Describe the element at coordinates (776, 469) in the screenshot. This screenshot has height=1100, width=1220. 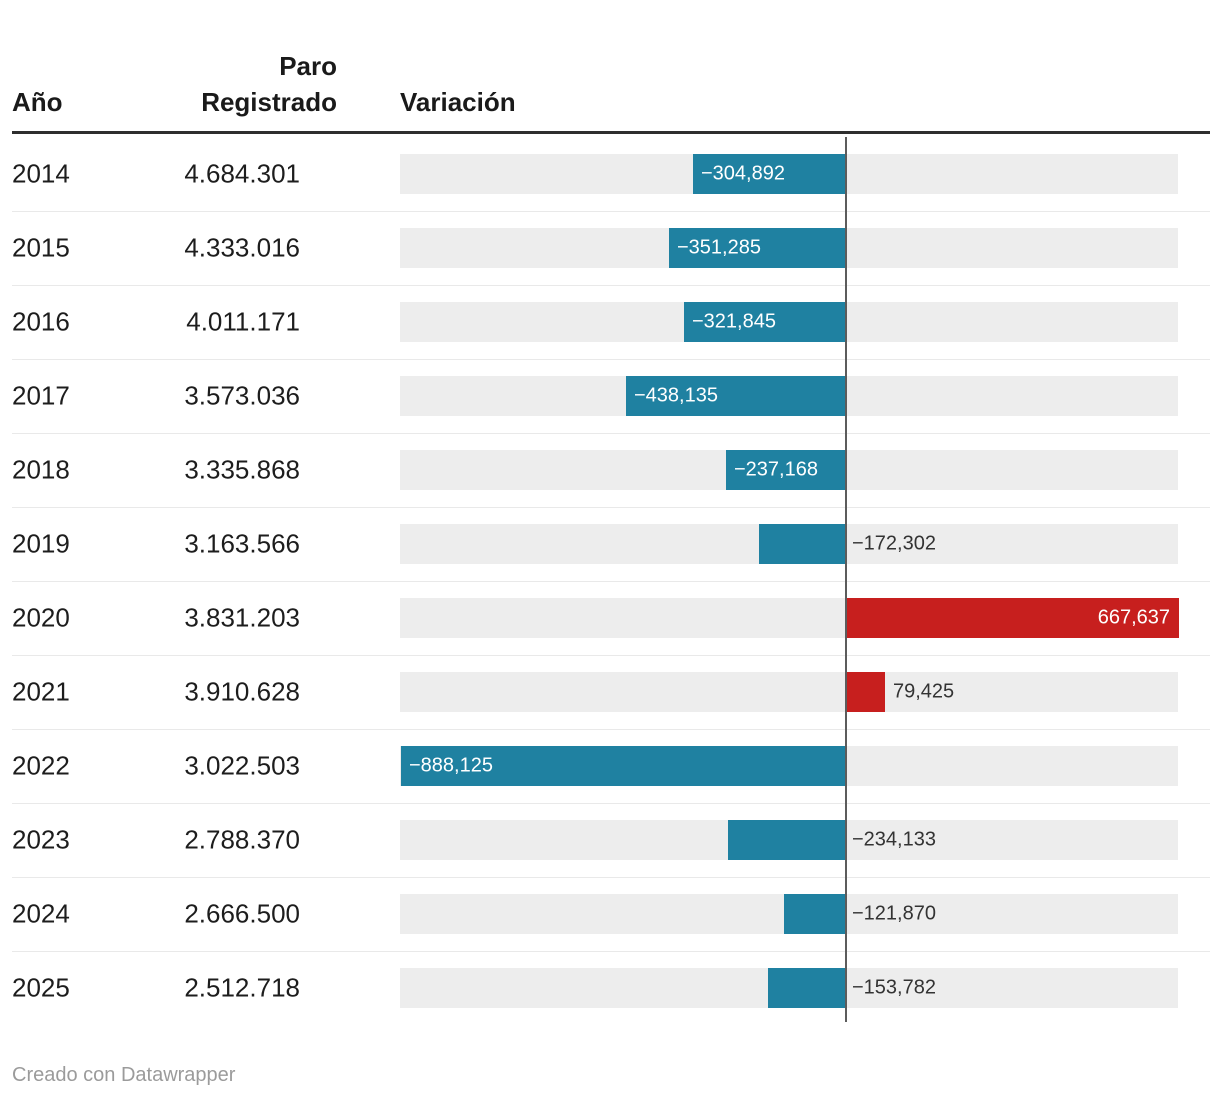
I see `variation-value-label: −237,168` at that location.